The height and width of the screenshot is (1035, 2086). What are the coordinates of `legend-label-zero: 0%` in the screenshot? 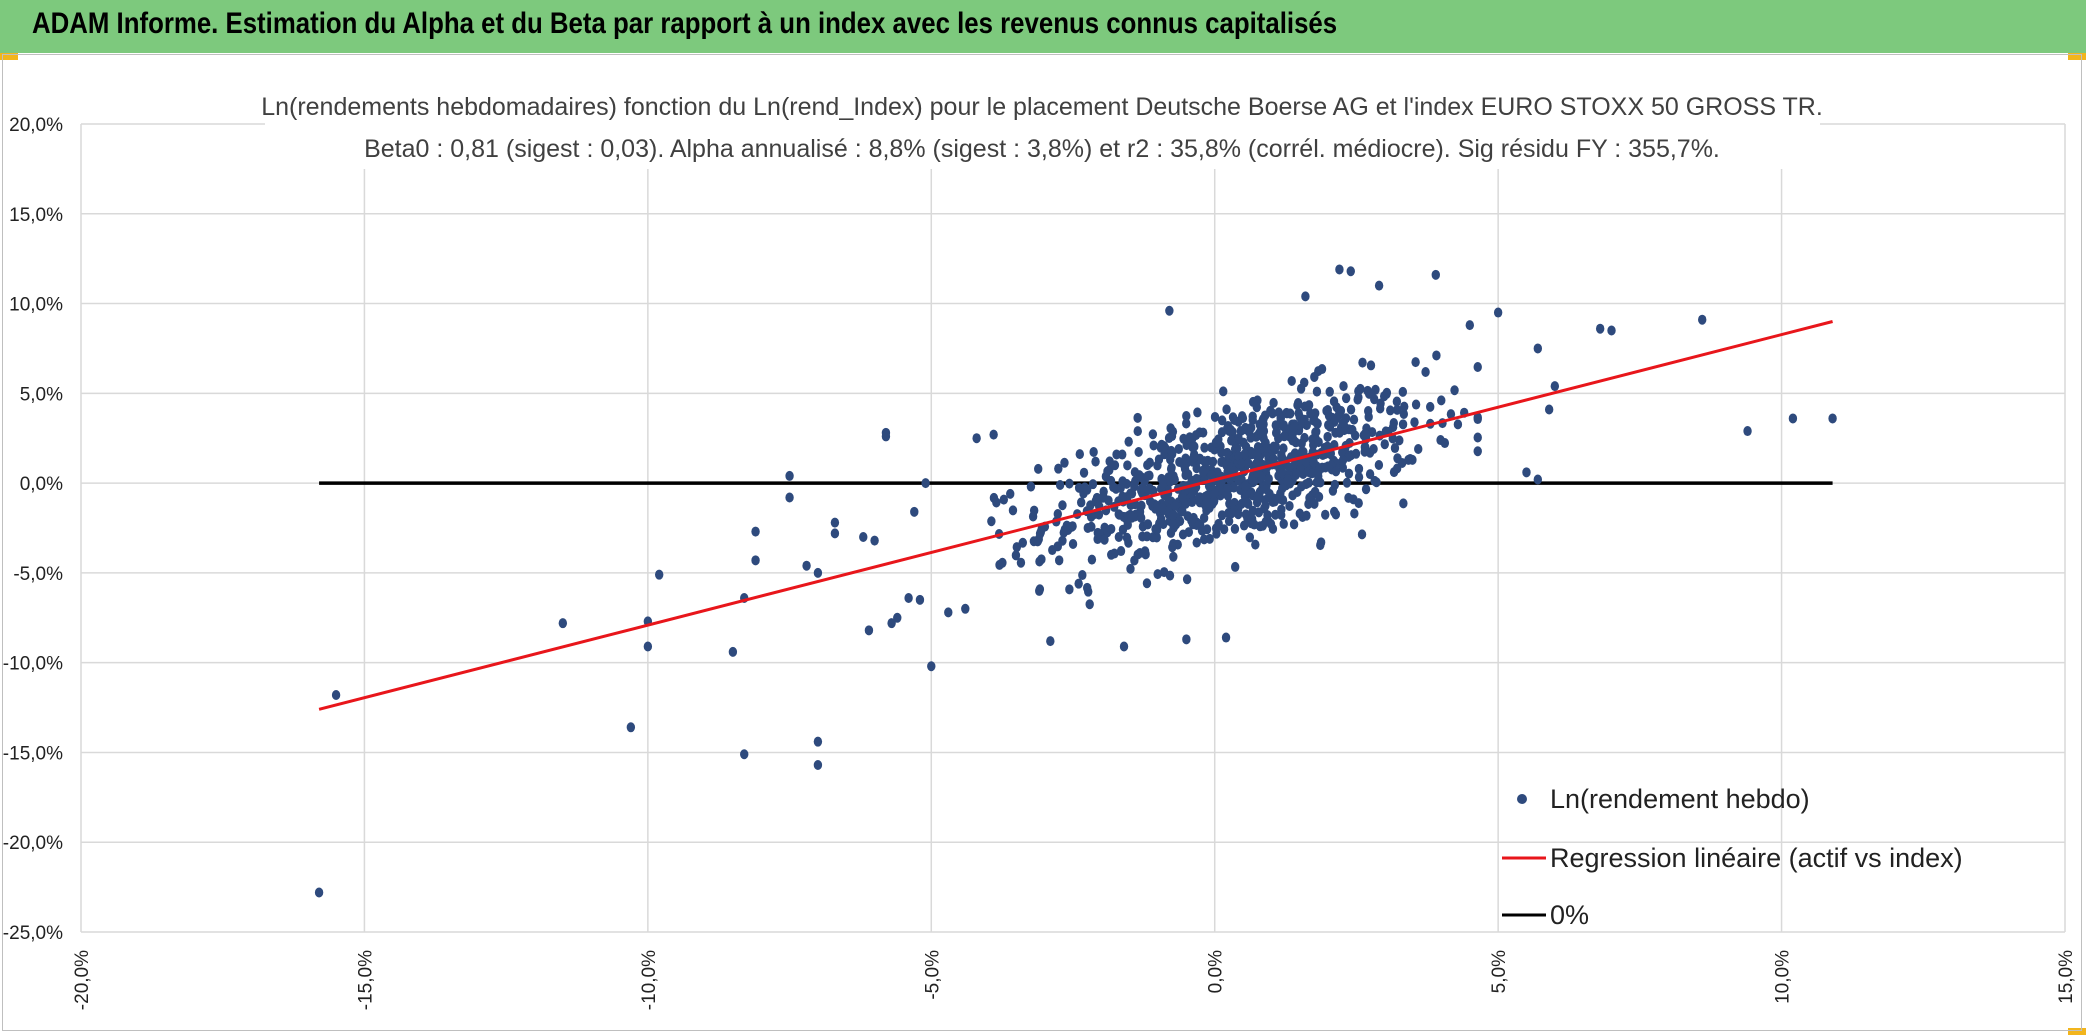 It's located at (1569, 915).